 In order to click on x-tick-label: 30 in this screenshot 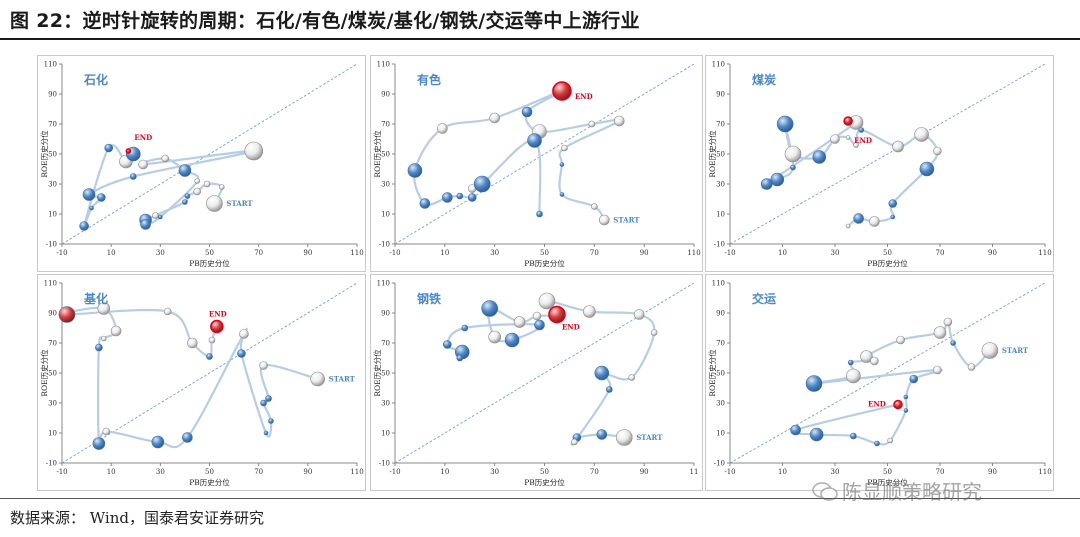, I will do `click(835, 253)`.